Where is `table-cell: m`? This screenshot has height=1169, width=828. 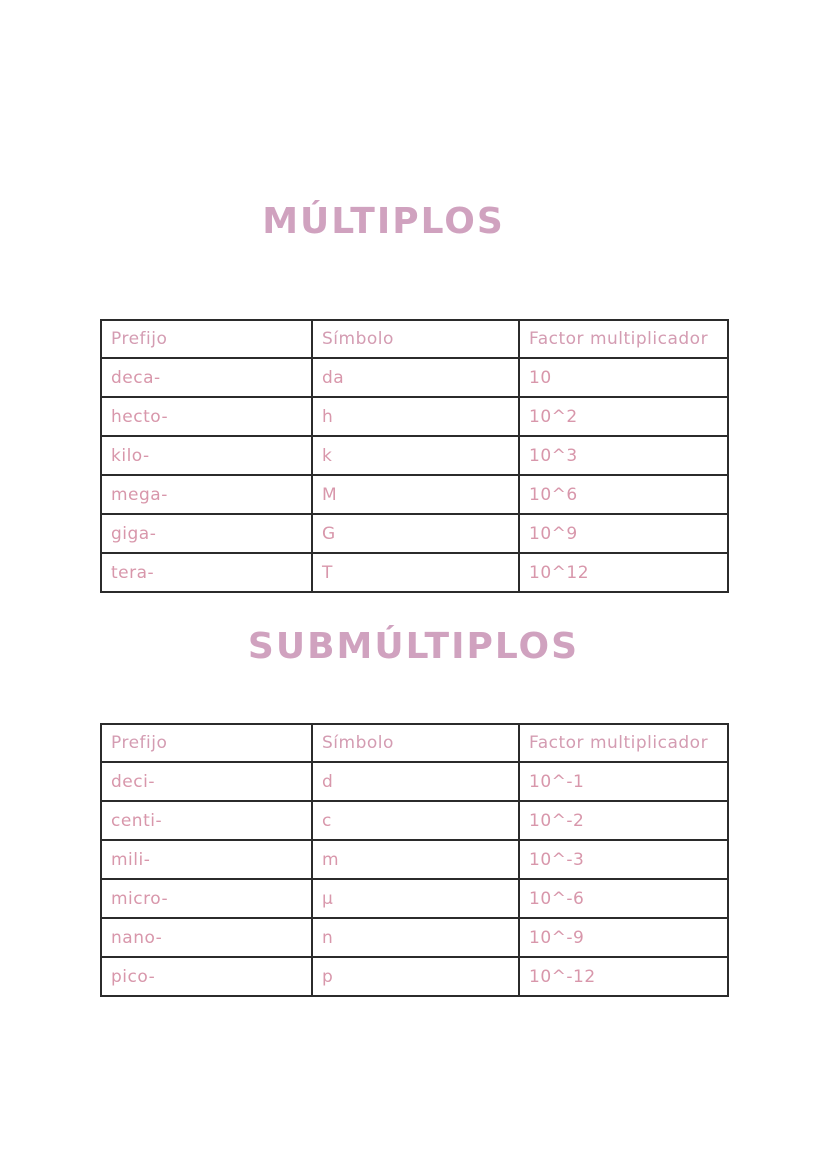
table-cell: m is located at coordinates (415, 859).